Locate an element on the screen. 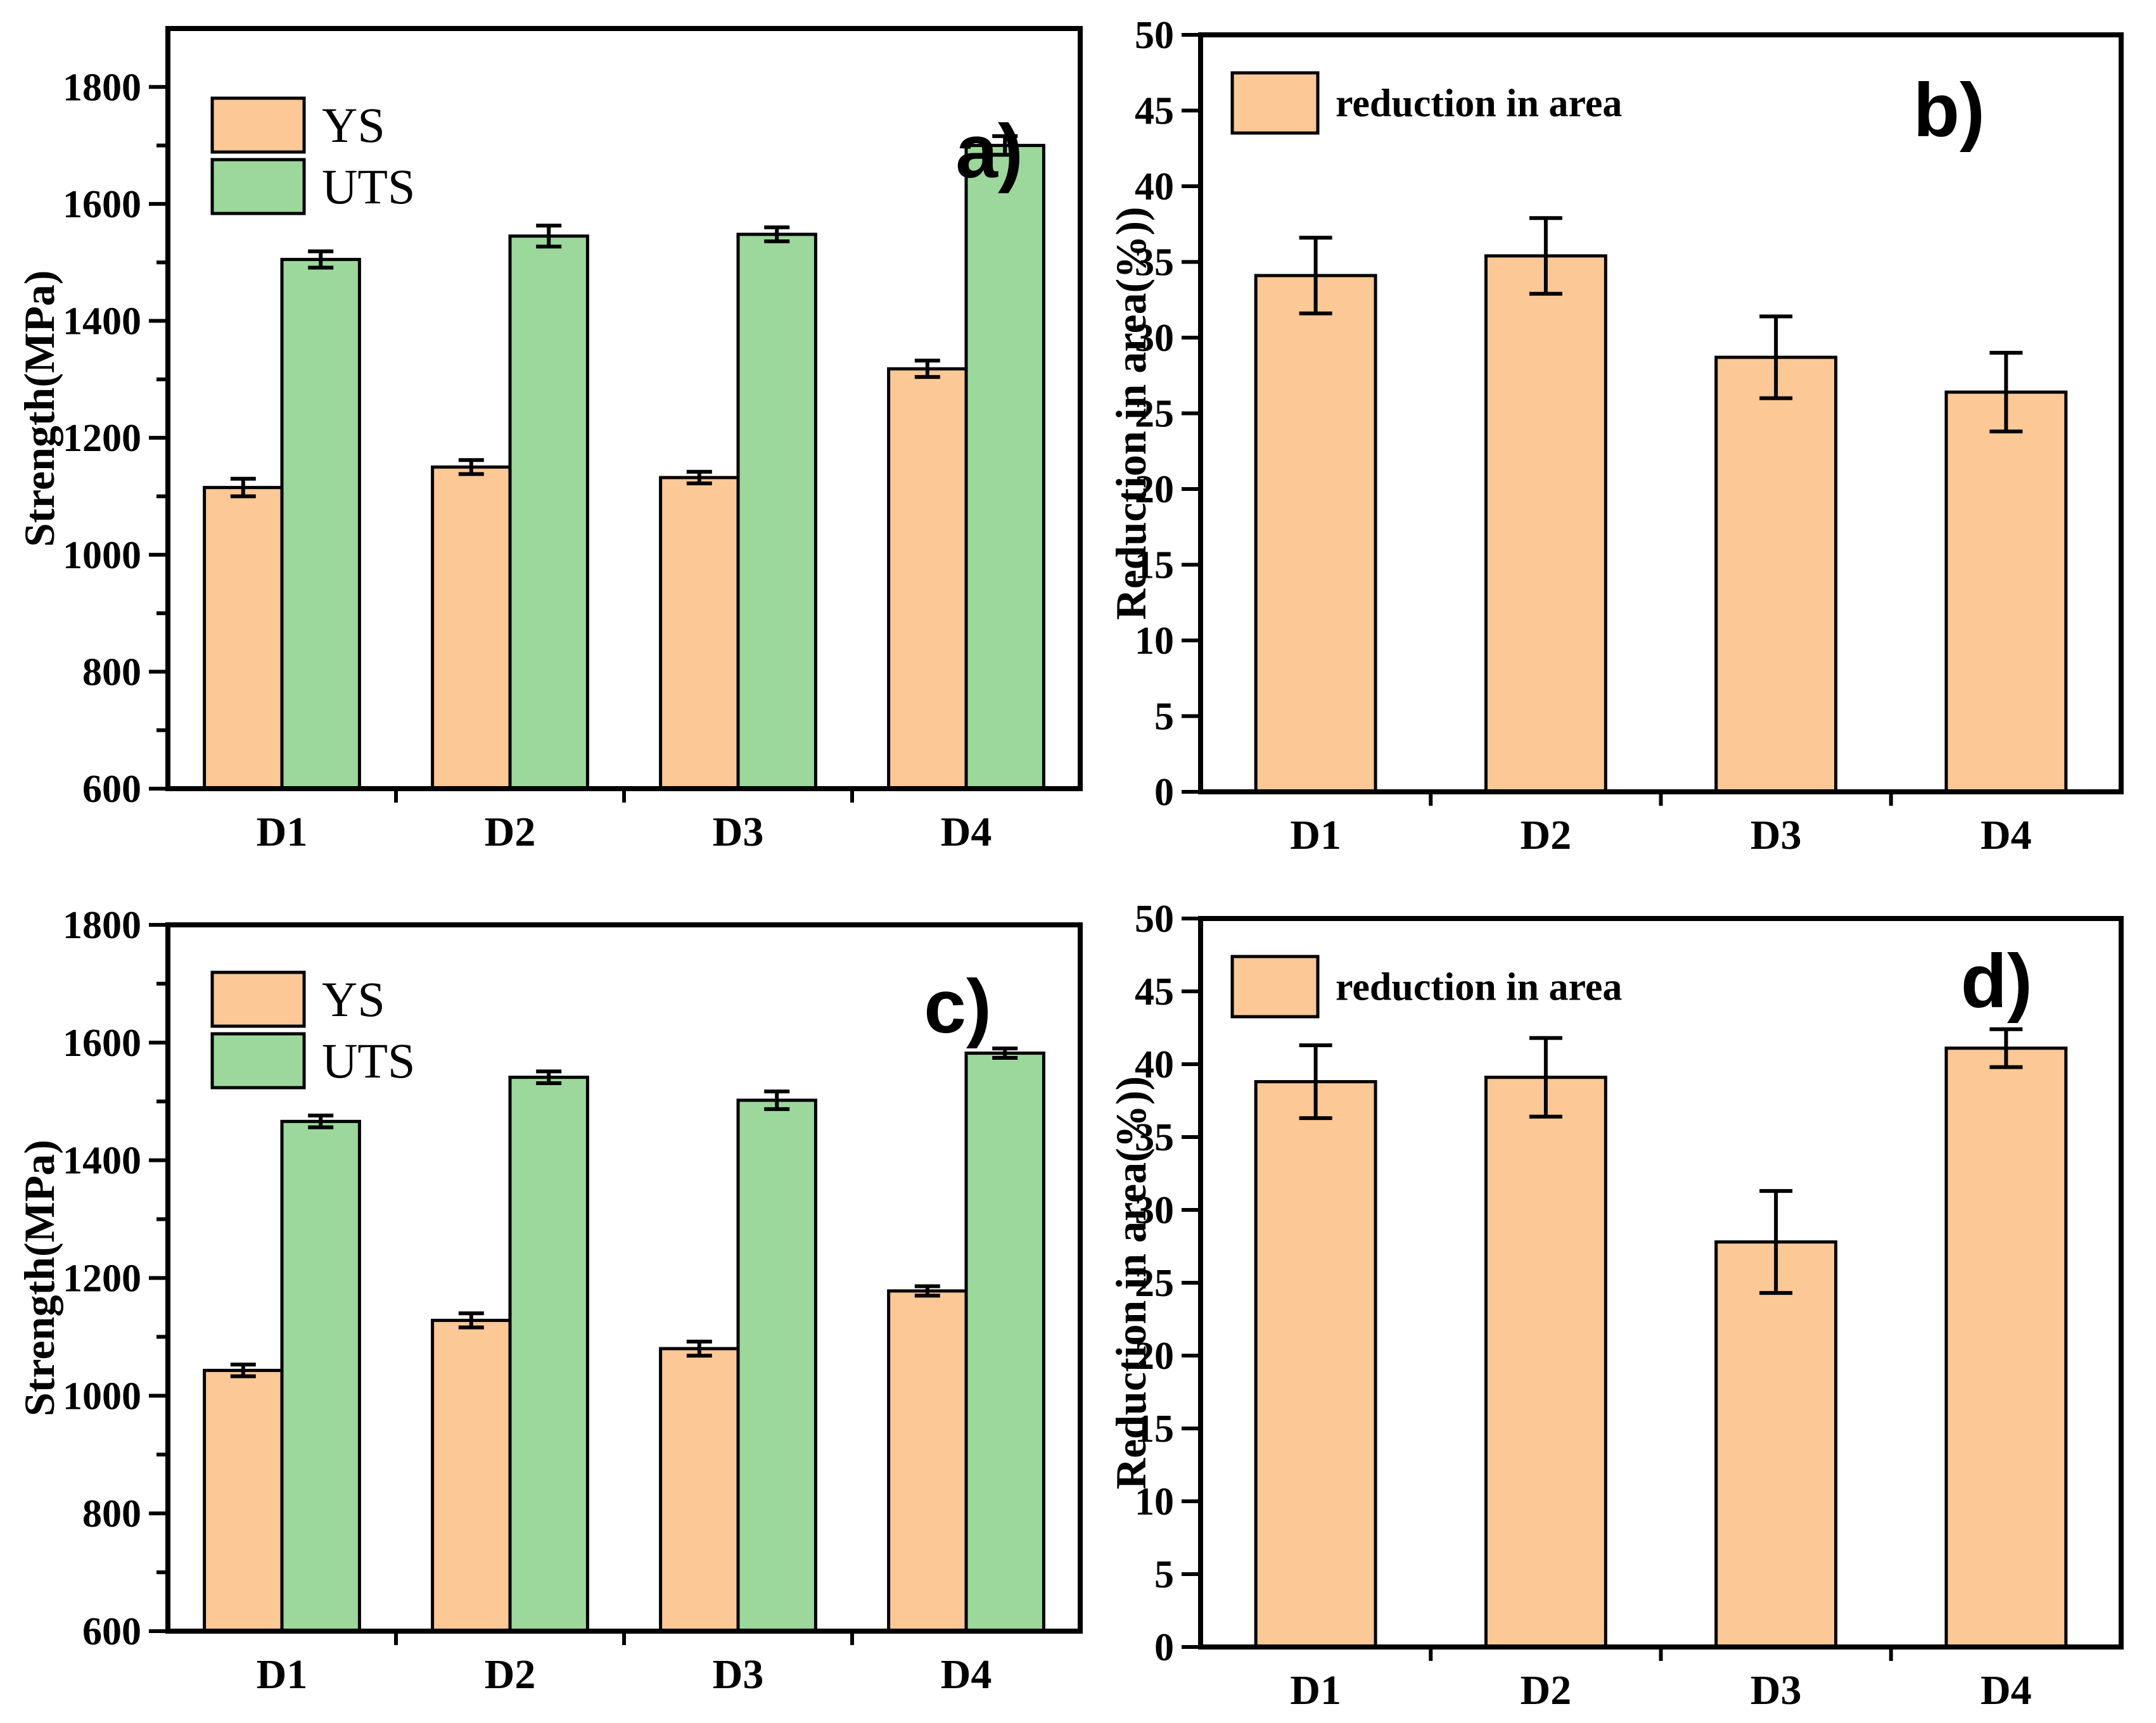  y-tick-label-1000: 1000 is located at coordinates (102, 555).